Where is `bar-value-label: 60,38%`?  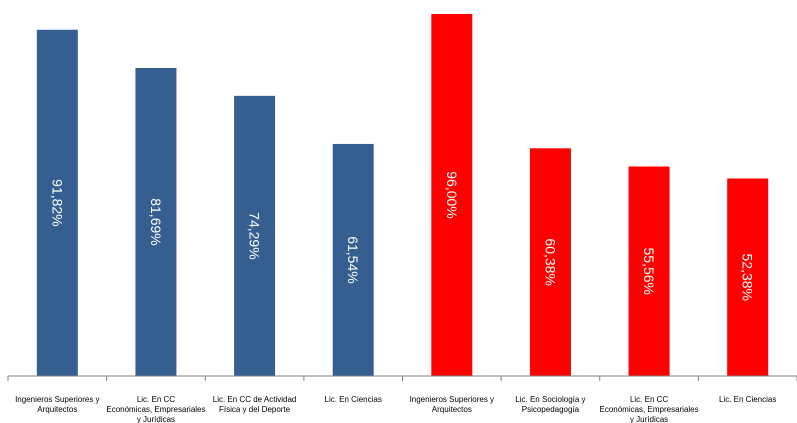
bar-value-label: 60,38% is located at coordinates (550, 261).